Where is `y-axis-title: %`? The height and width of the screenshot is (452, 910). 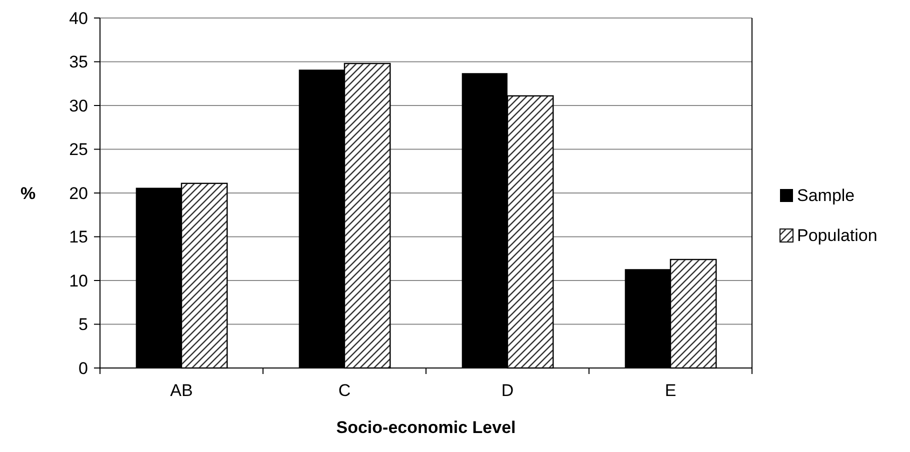 y-axis-title: % is located at coordinates (28, 193).